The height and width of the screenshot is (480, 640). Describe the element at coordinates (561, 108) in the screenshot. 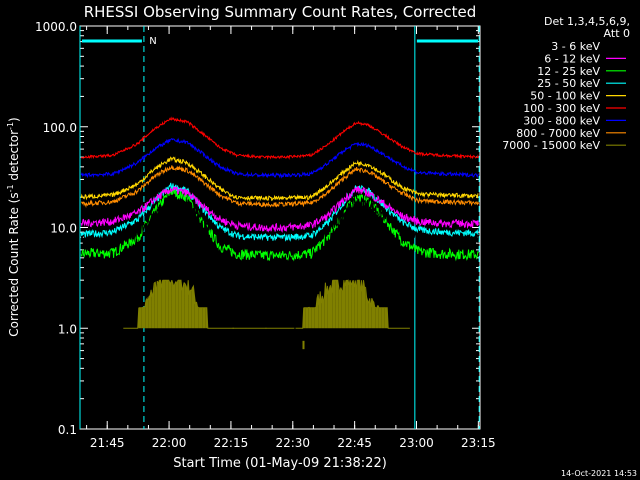

I see `legend-label: 100 - 300 keV` at that location.